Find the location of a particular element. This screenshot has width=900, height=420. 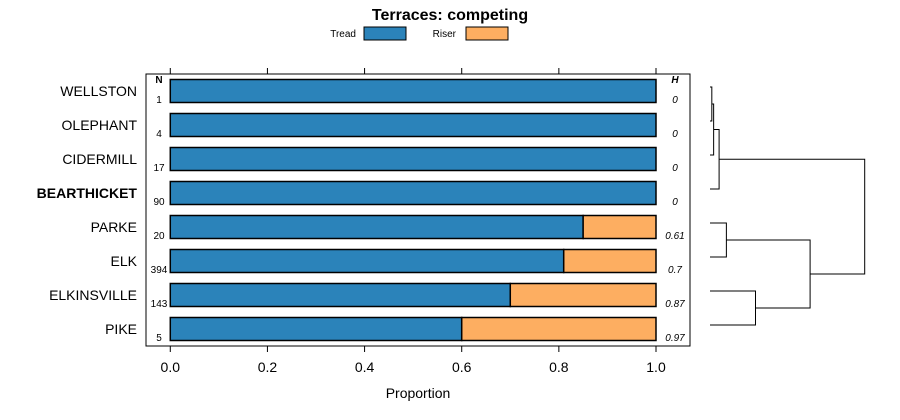

bar-tread-wellston is located at coordinates (413, 91).